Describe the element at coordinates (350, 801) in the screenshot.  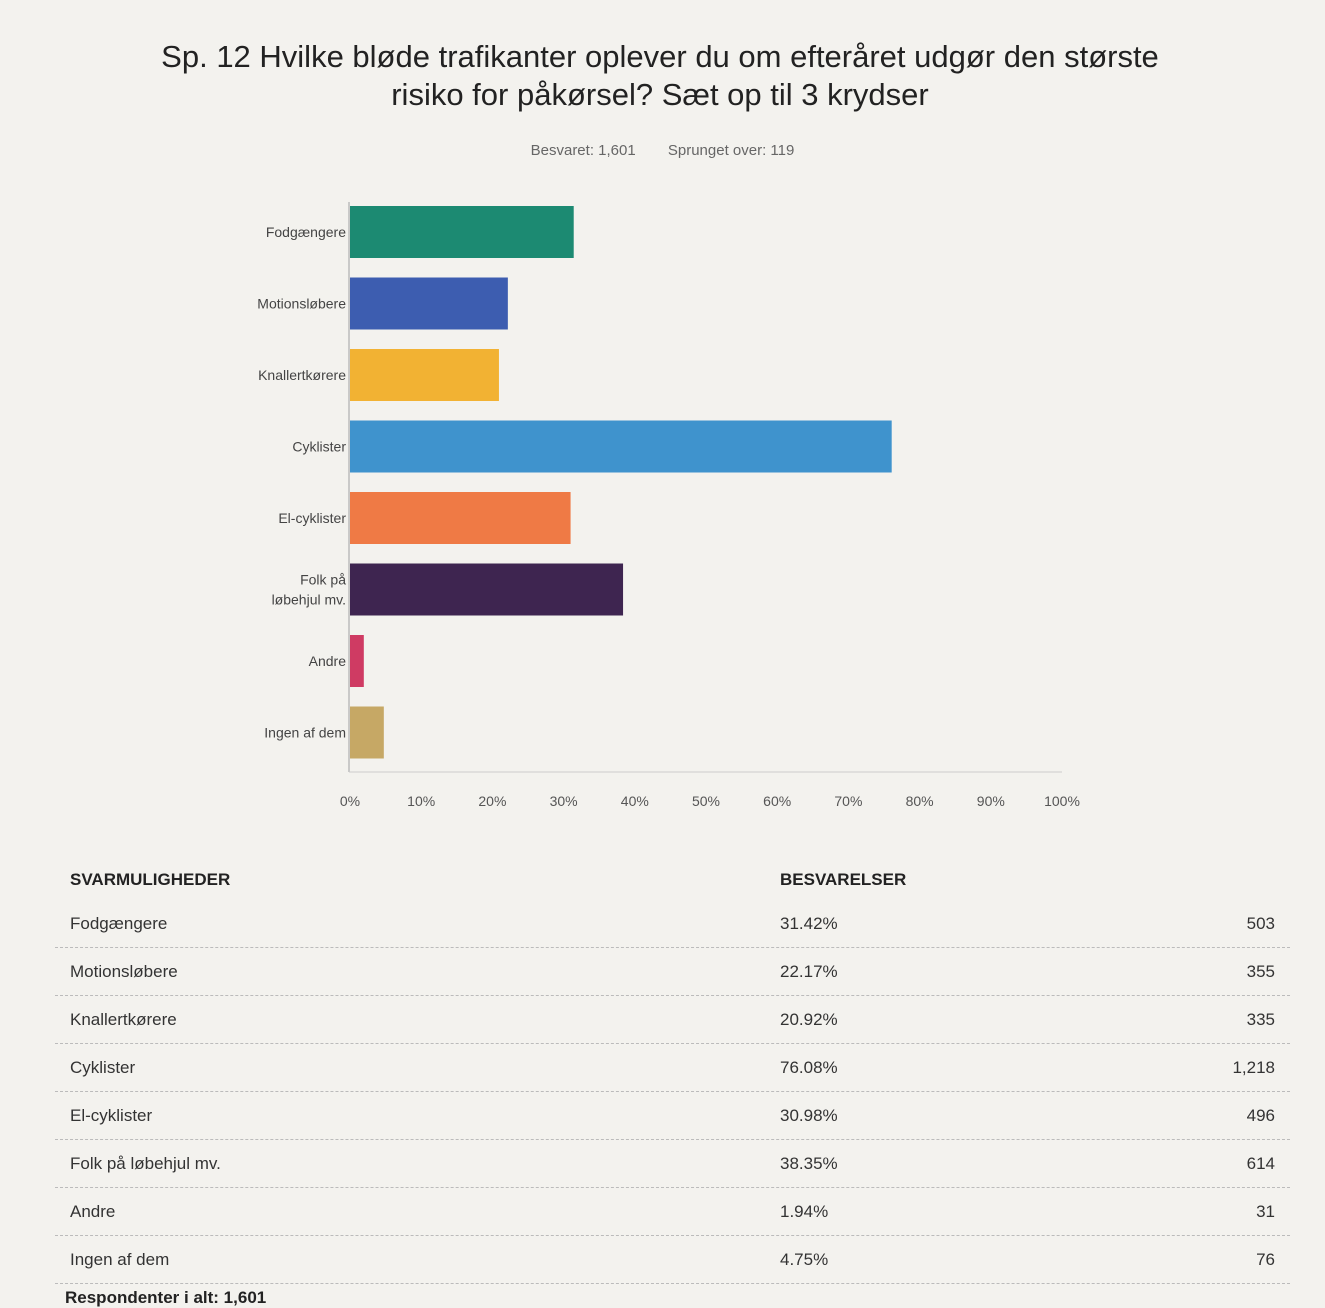
I see `x-tick-label: 0%` at that location.